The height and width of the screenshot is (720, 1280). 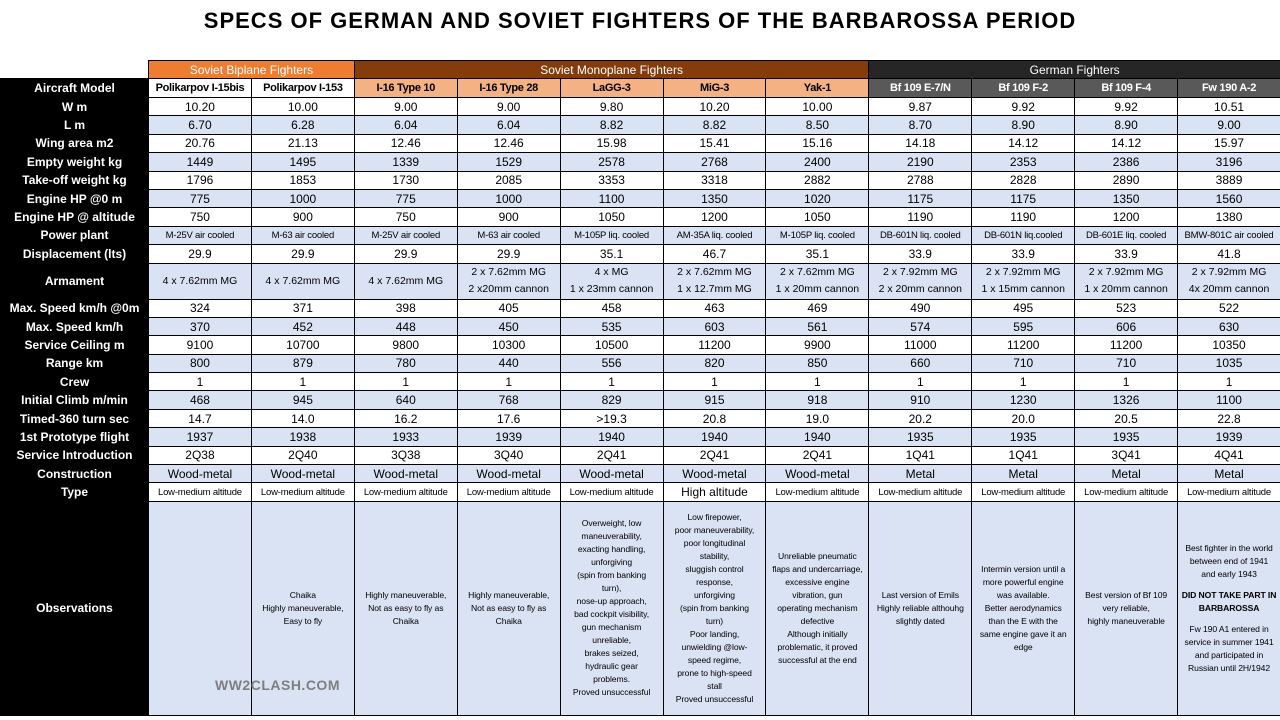 I want to click on cell: 46.7, so click(x=714, y=254).